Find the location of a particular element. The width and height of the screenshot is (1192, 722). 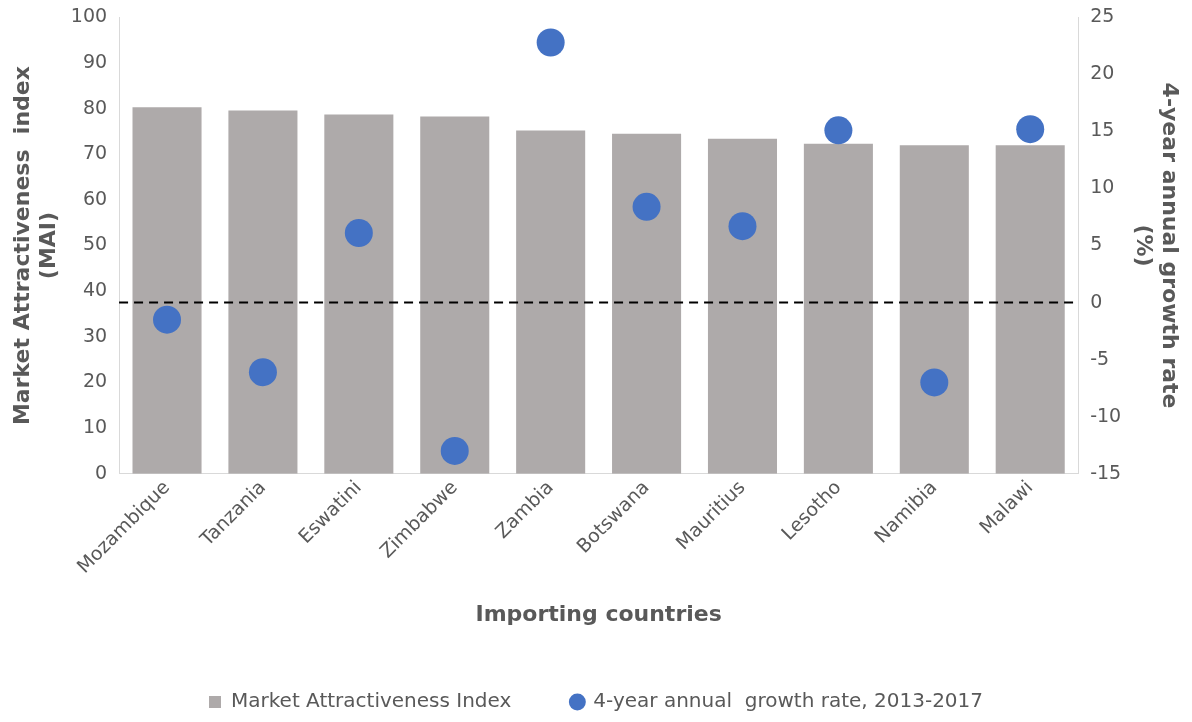

y2-tick-label: 20 is located at coordinates (1102, 72).